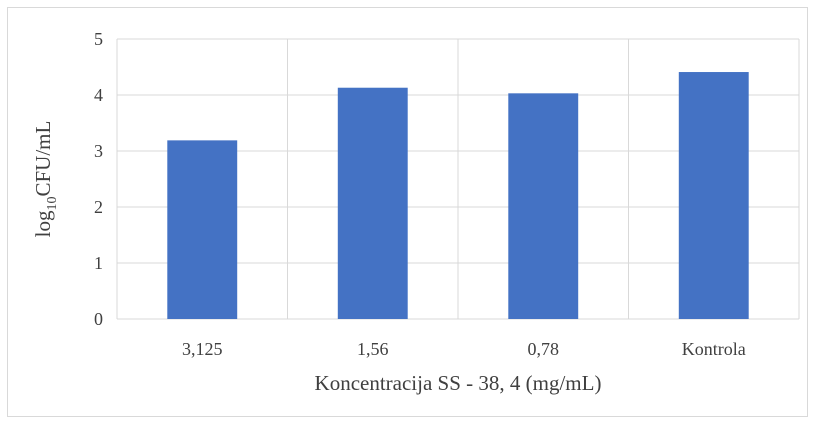 This screenshot has width=816, height=425. I want to click on x-axis-title: Koncentracija SS - 38, 4 (mg/mL), so click(458, 383).